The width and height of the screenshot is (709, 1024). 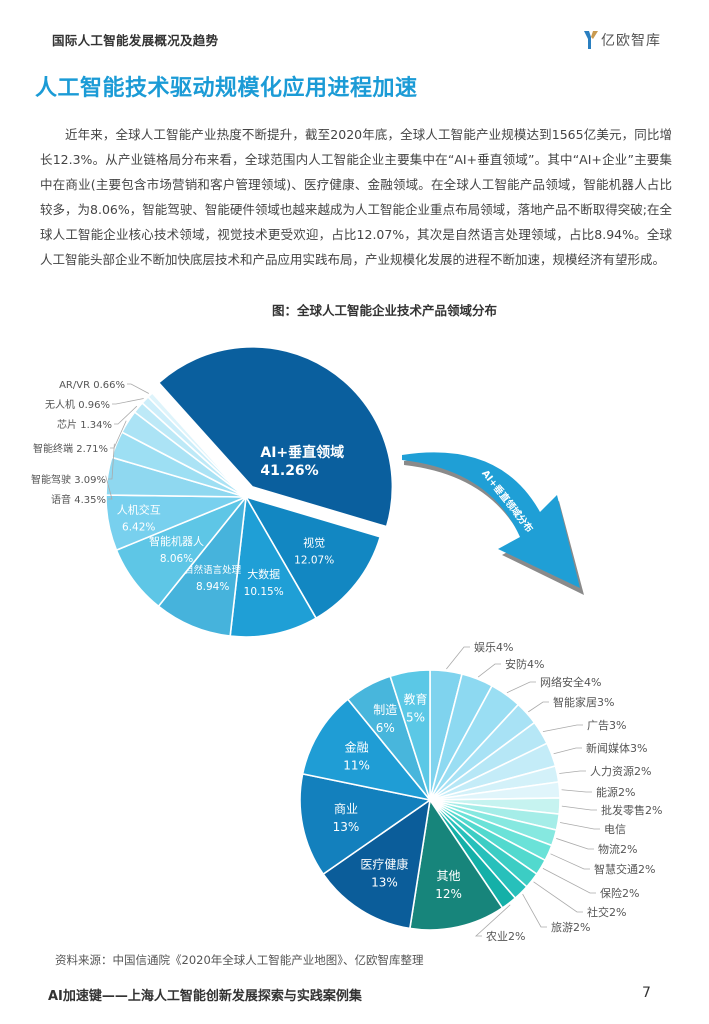 I want to click on chart-label: 智慧交通2%, so click(x=624, y=869).